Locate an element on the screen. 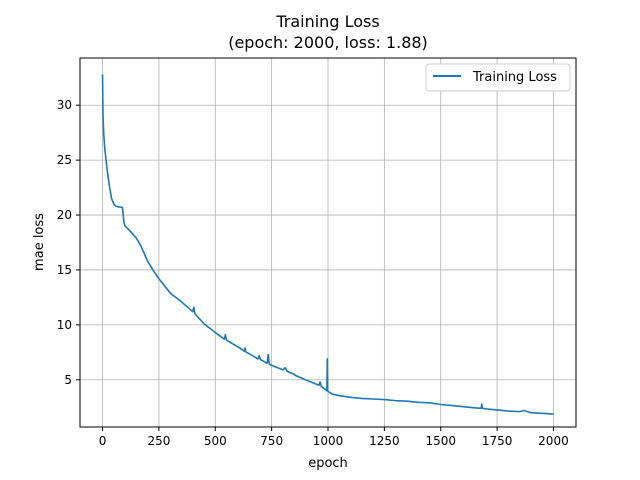  legend-label: Training Loss is located at coordinates (514, 77).